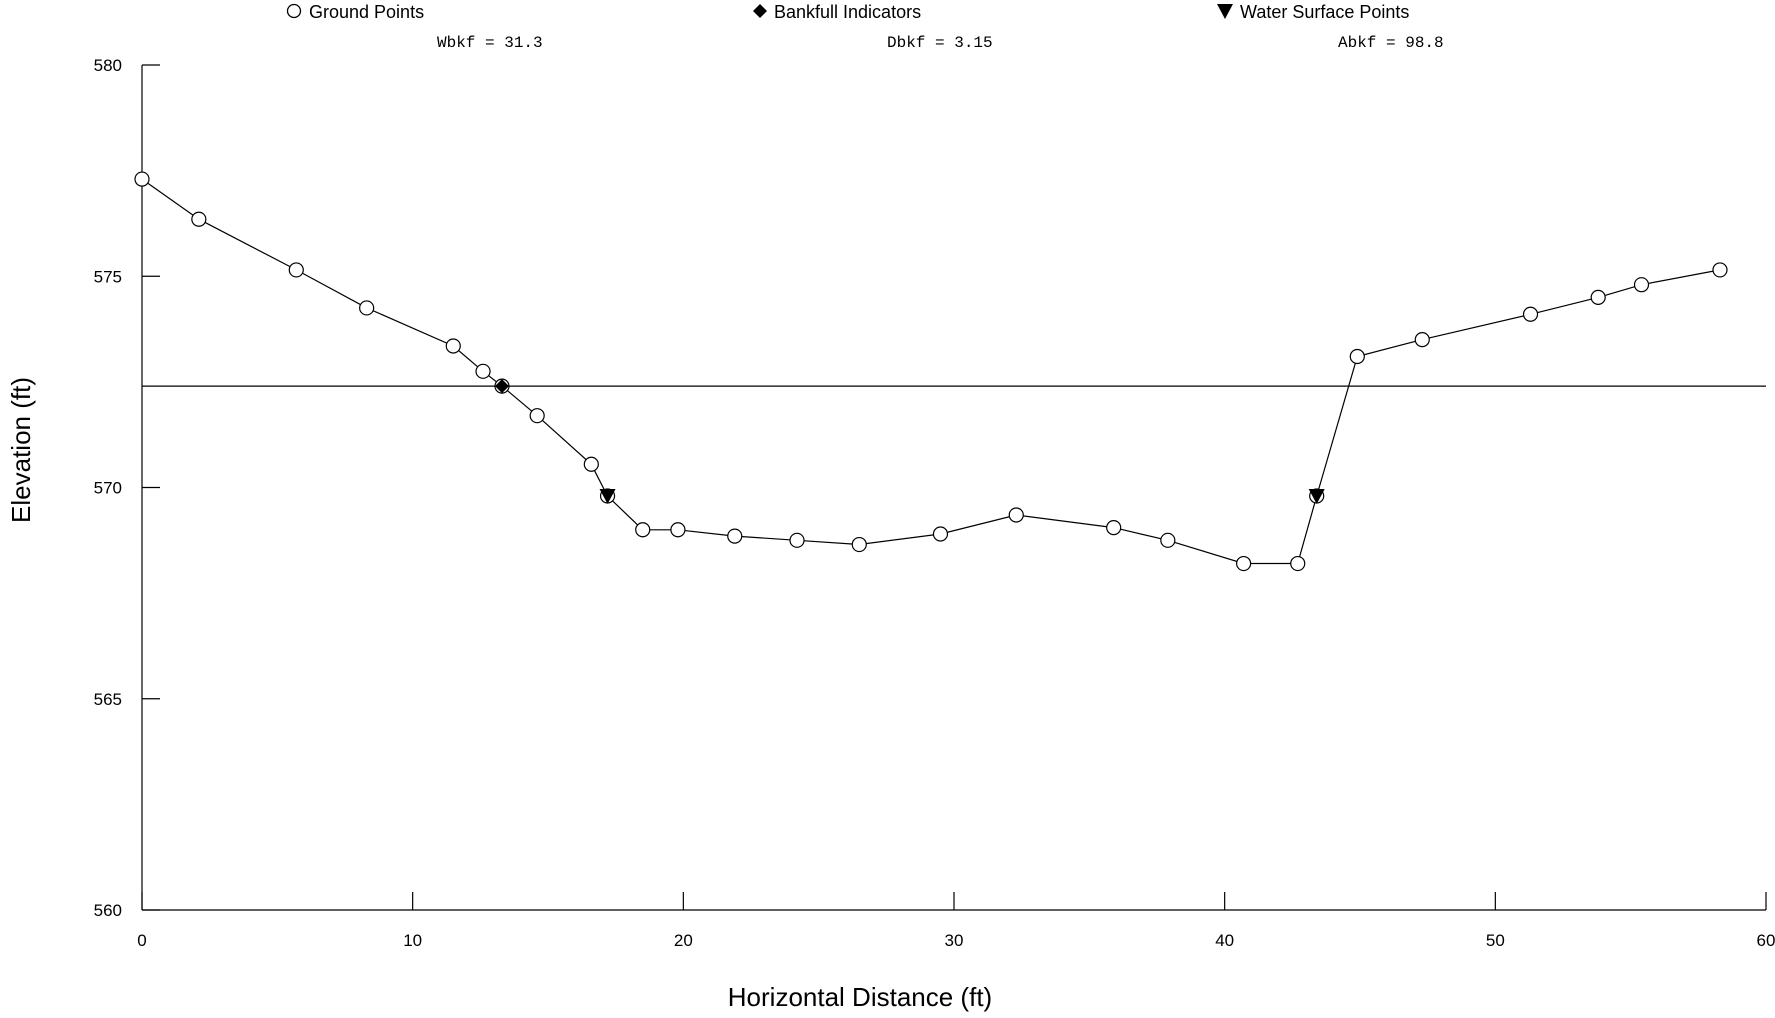 The image size is (1775, 1018). What do you see at coordinates (141, 940) in the screenshot?
I see `x-tick-label: 0` at bounding box center [141, 940].